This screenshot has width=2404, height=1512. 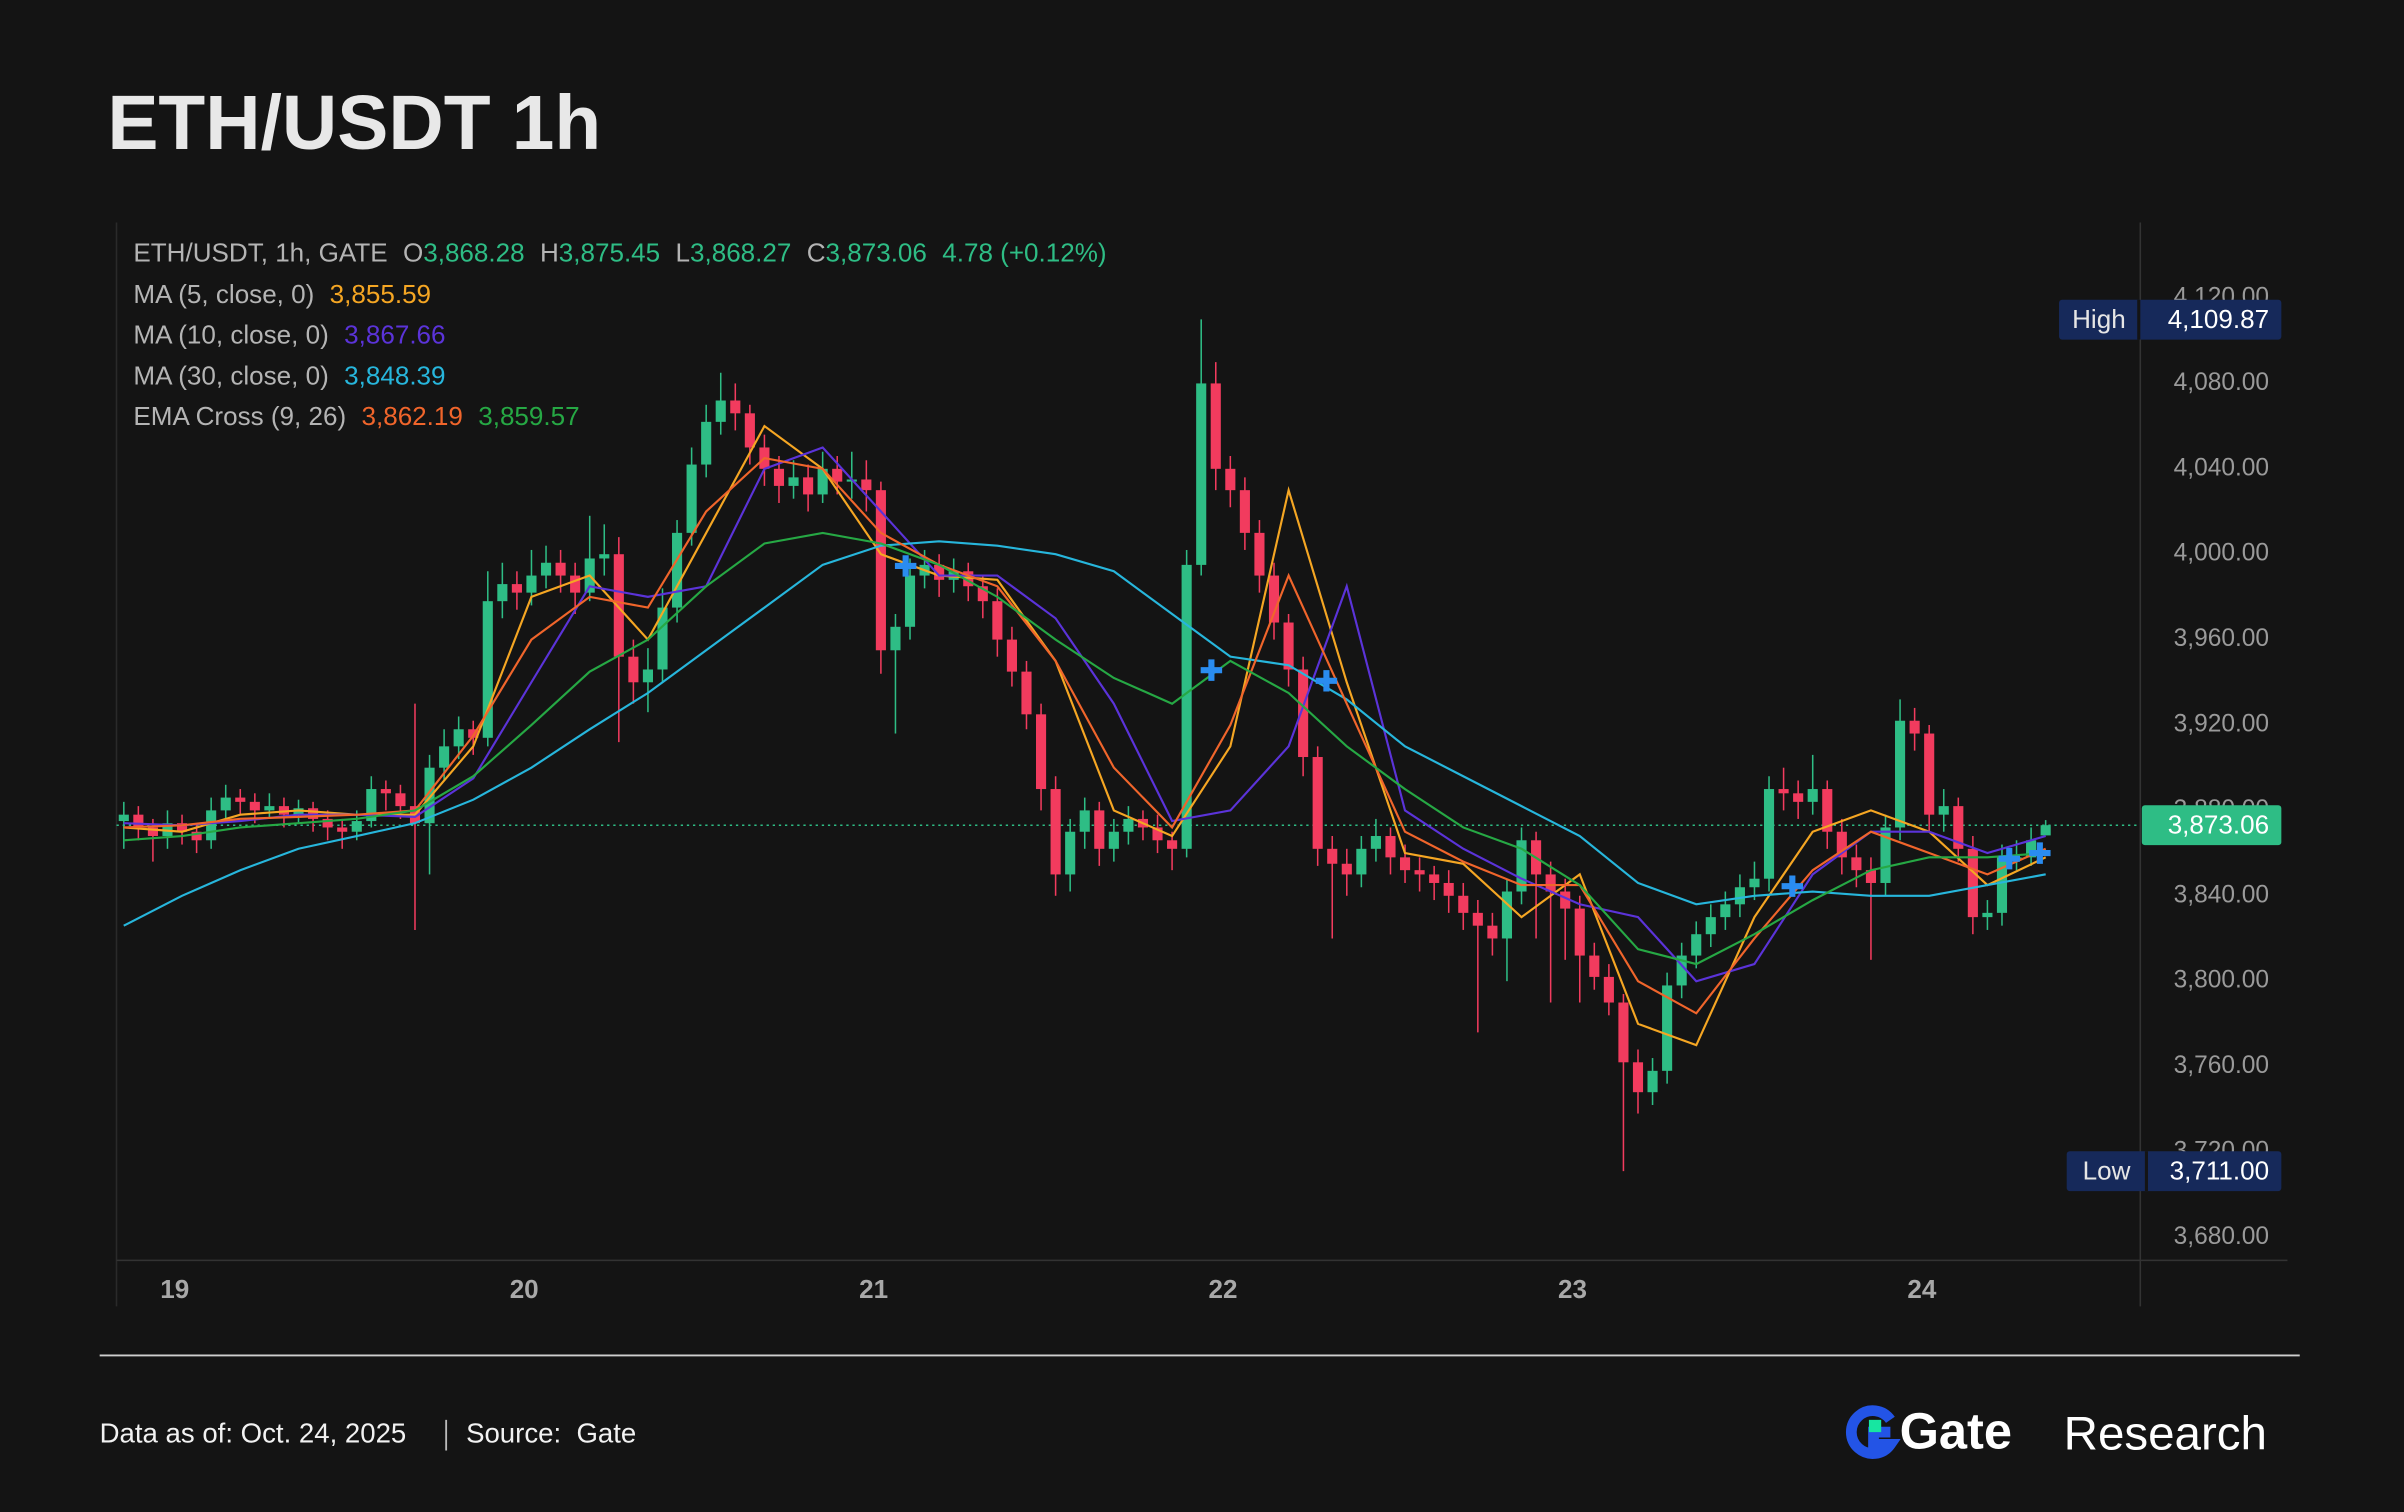 What do you see at coordinates (816, 253) in the screenshot?
I see `legend-ohlc-key: C` at bounding box center [816, 253].